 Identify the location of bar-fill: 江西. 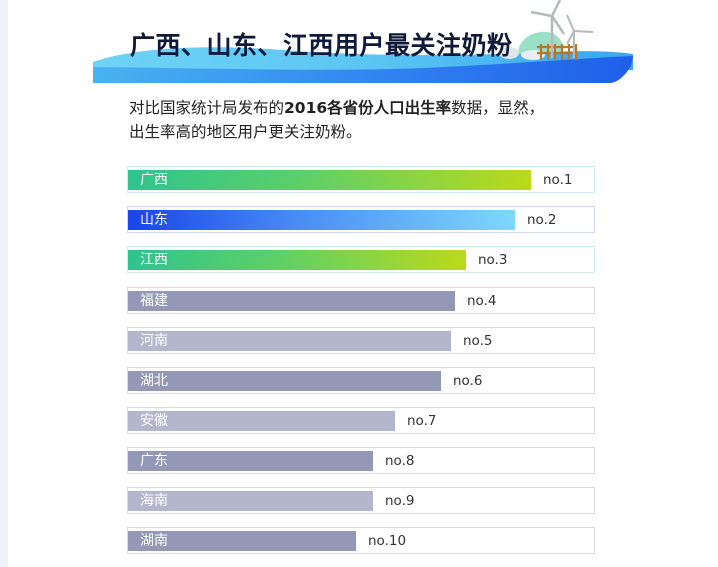
(297, 260).